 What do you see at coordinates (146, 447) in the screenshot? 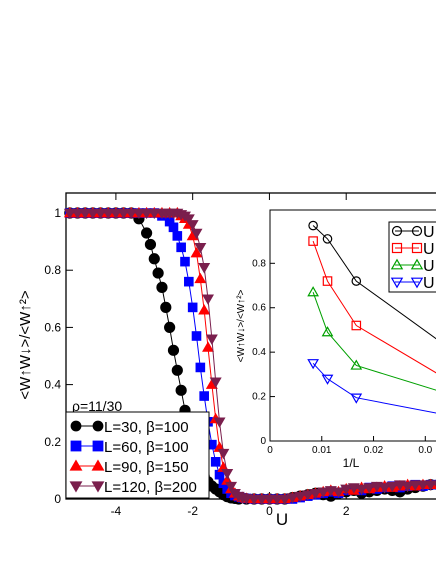
I see `main-legend-label: L=60, β=100` at bounding box center [146, 447].